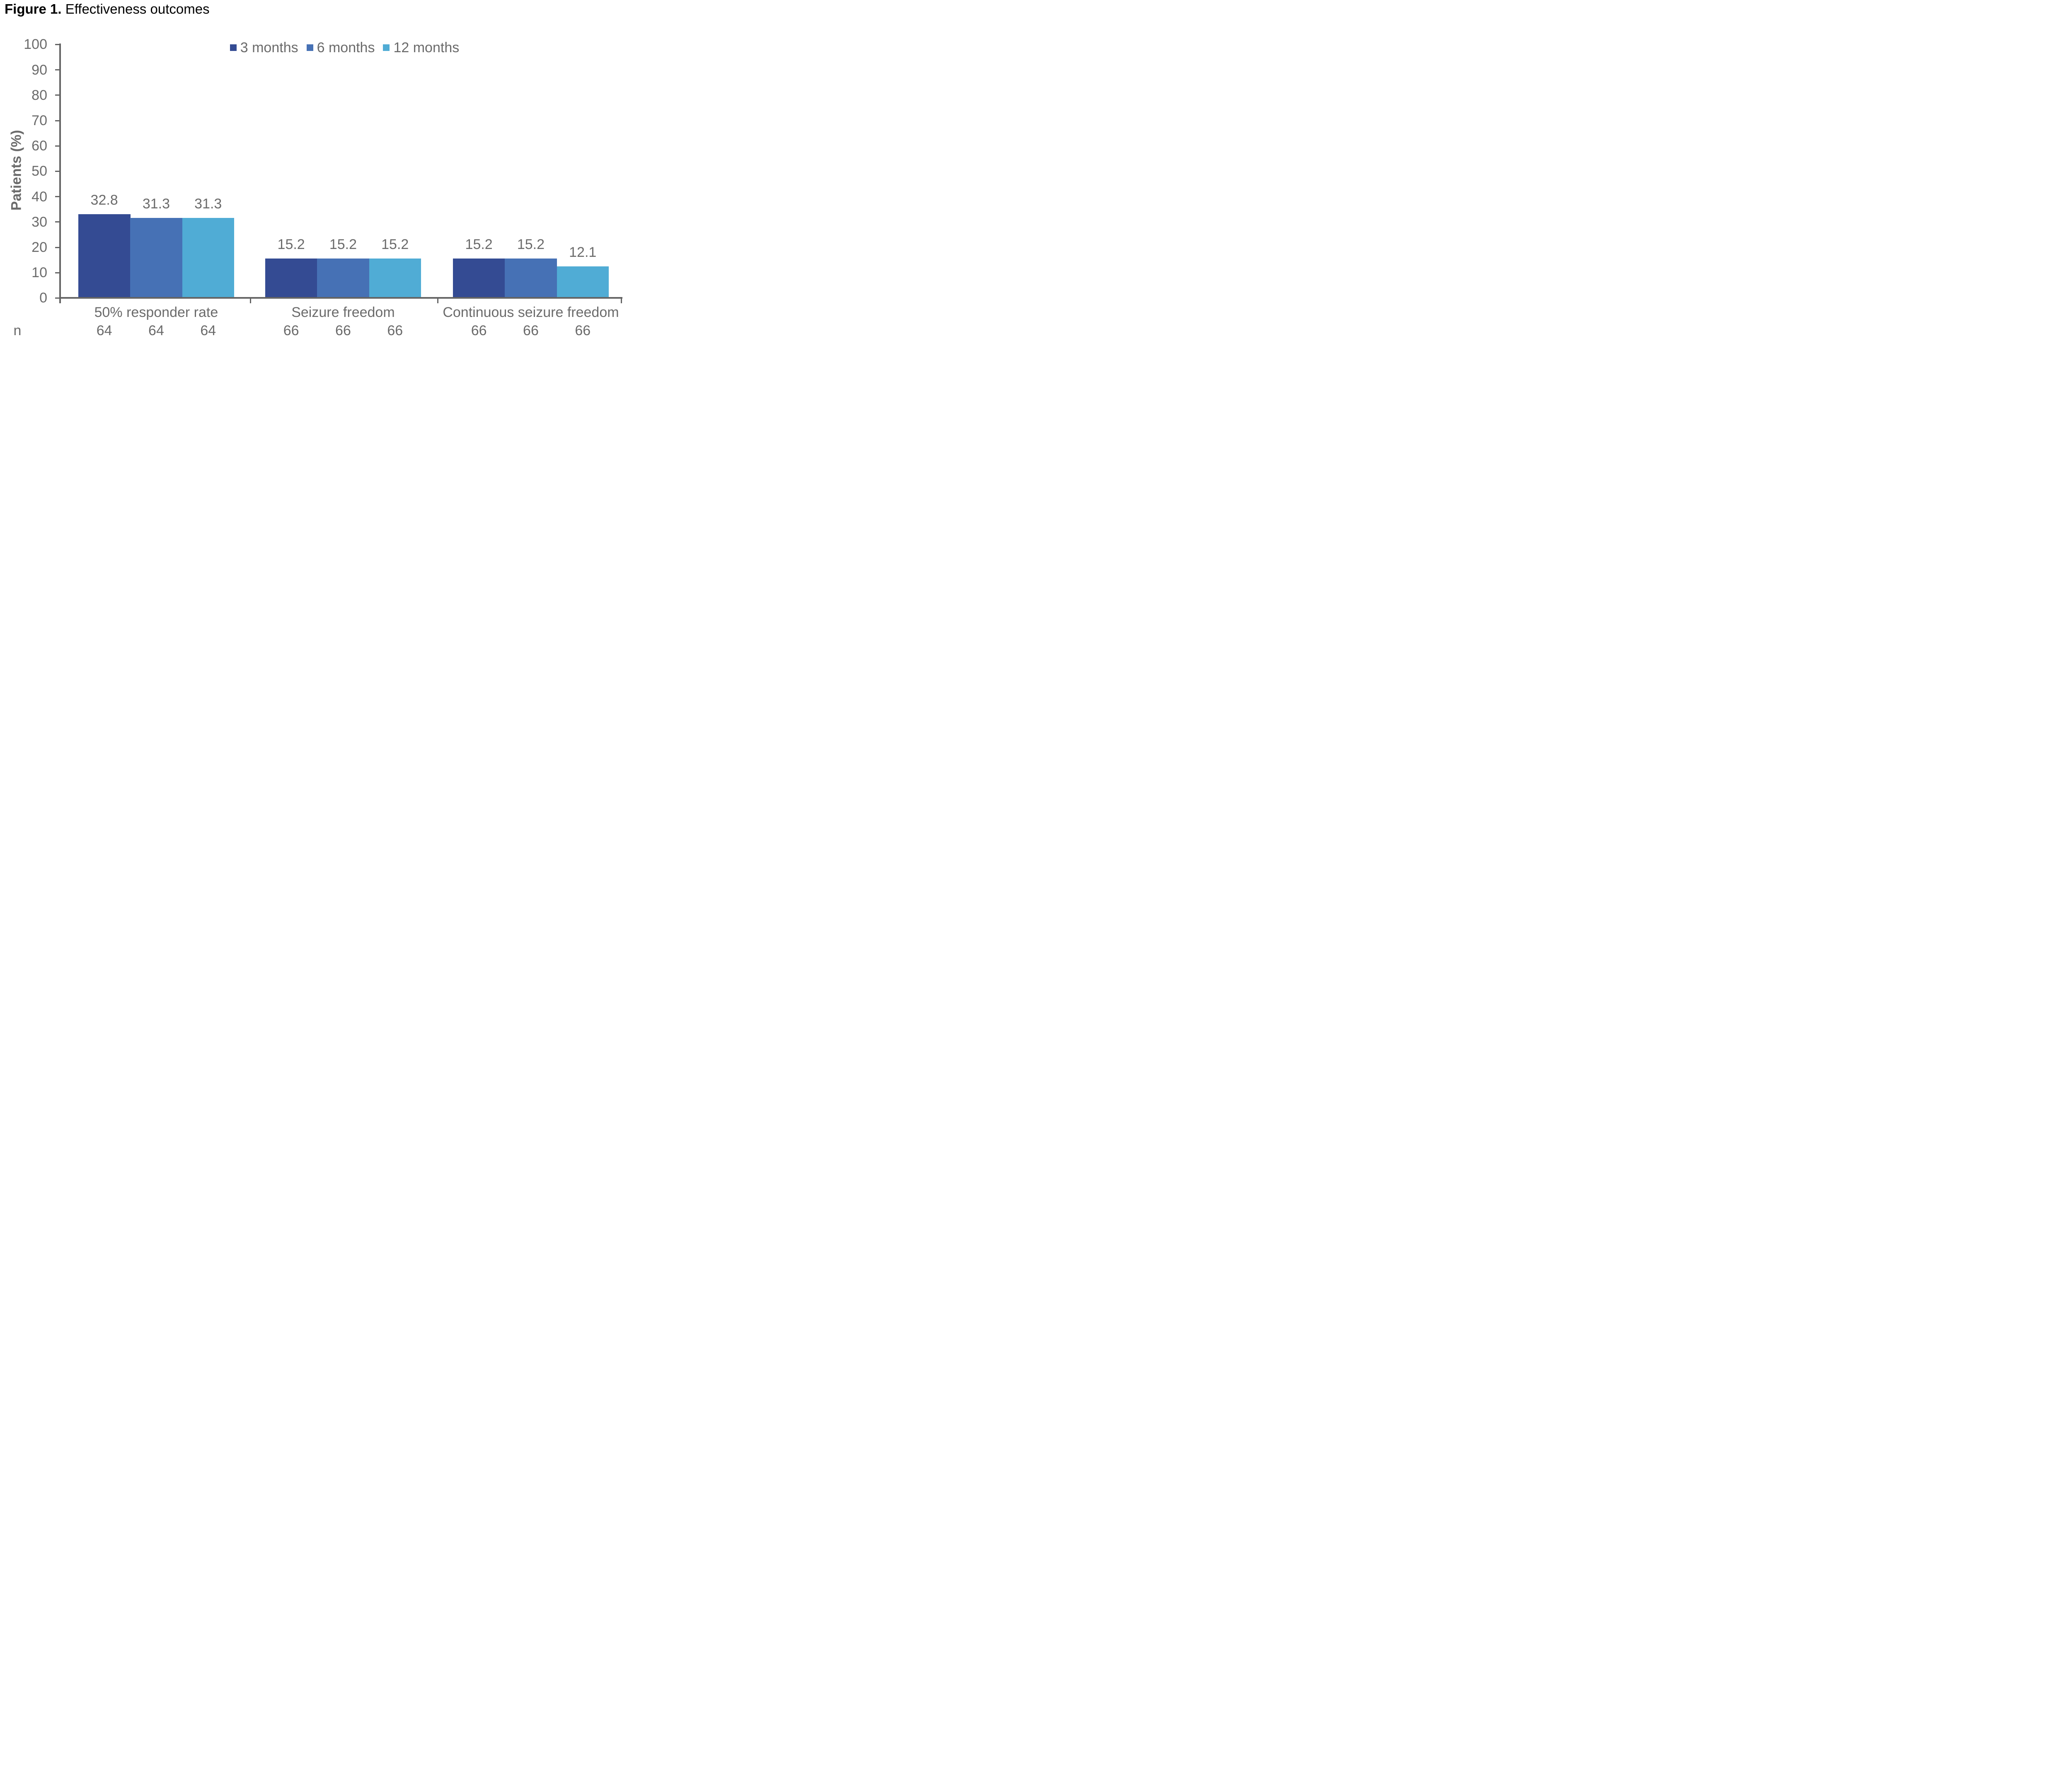 The width and height of the screenshot is (2072, 1769). What do you see at coordinates (39, 95) in the screenshot?
I see `y-tick-label: 80` at bounding box center [39, 95].